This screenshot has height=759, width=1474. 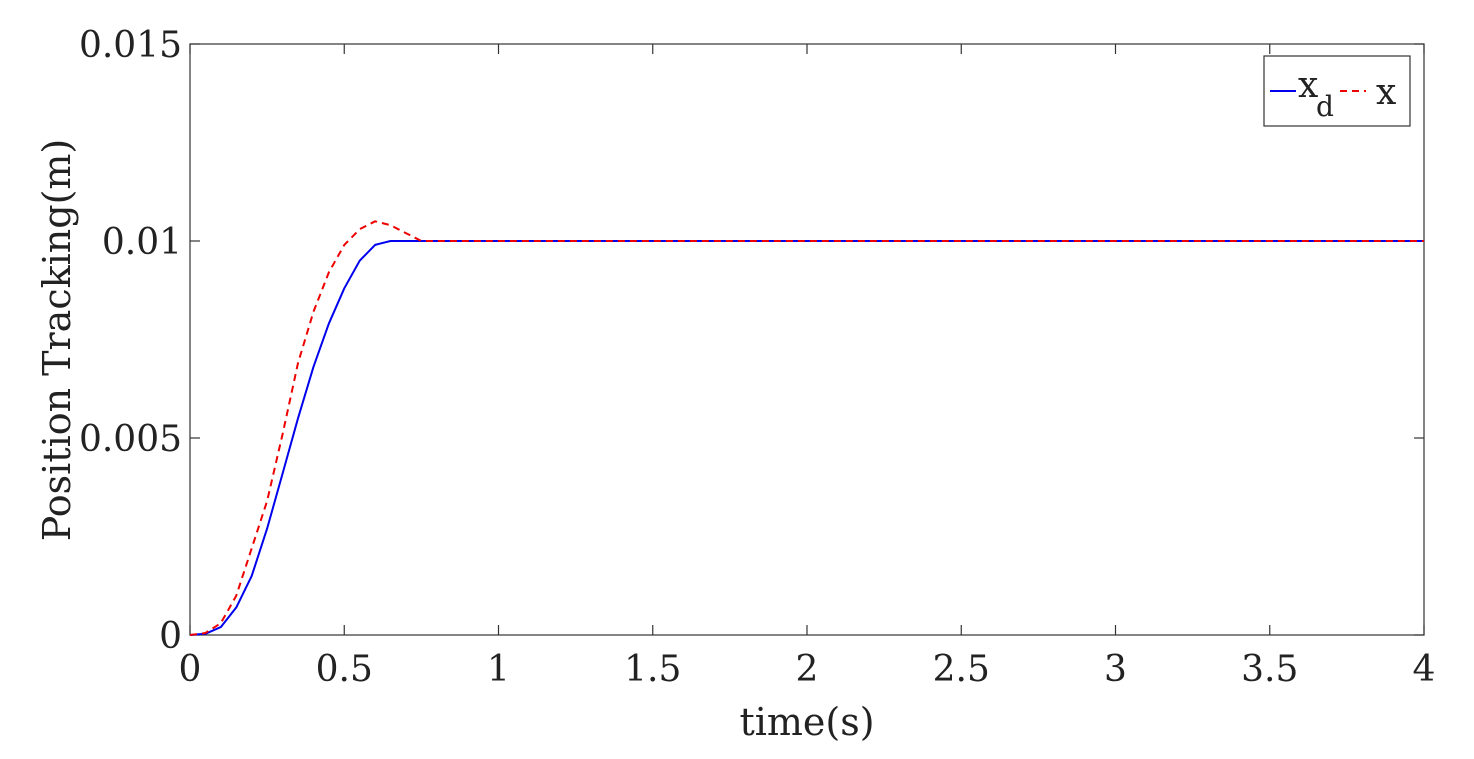 I want to click on legend-label-xd: x, so click(x=1308, y=85).